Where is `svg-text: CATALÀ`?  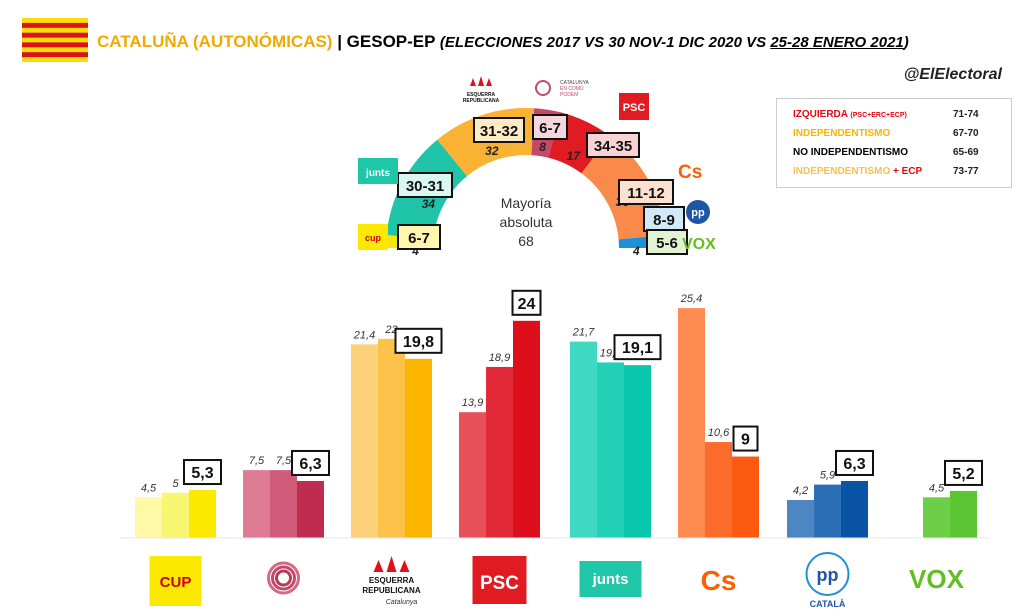 svg-text: CATALÀ is located at coordinates (828, 604).